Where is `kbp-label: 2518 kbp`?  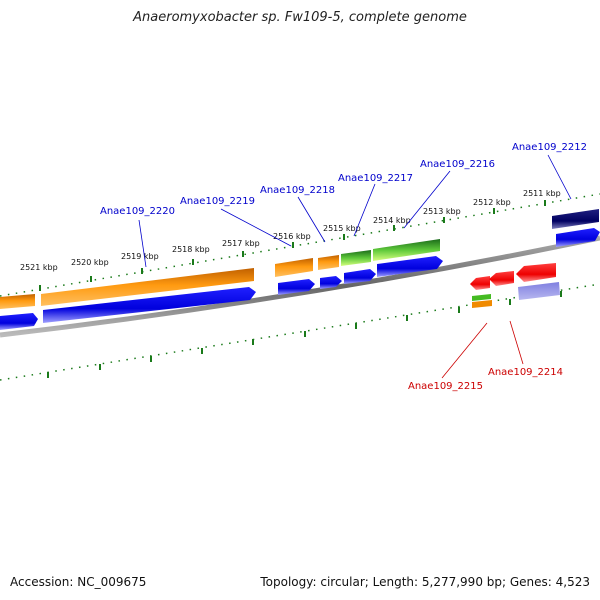 kbp-label: 2518 kbp is located at coordinates (191, 249).